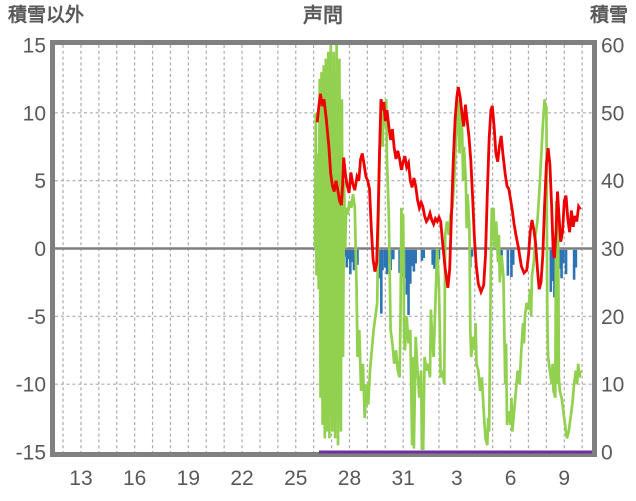 Image resolution: width=636 pixels, height=501 pixels. What do you see at coordinates (612, 317) in the screenshot?
I see `right-axis-tick-label: 20` at bounding box center [612, 317].